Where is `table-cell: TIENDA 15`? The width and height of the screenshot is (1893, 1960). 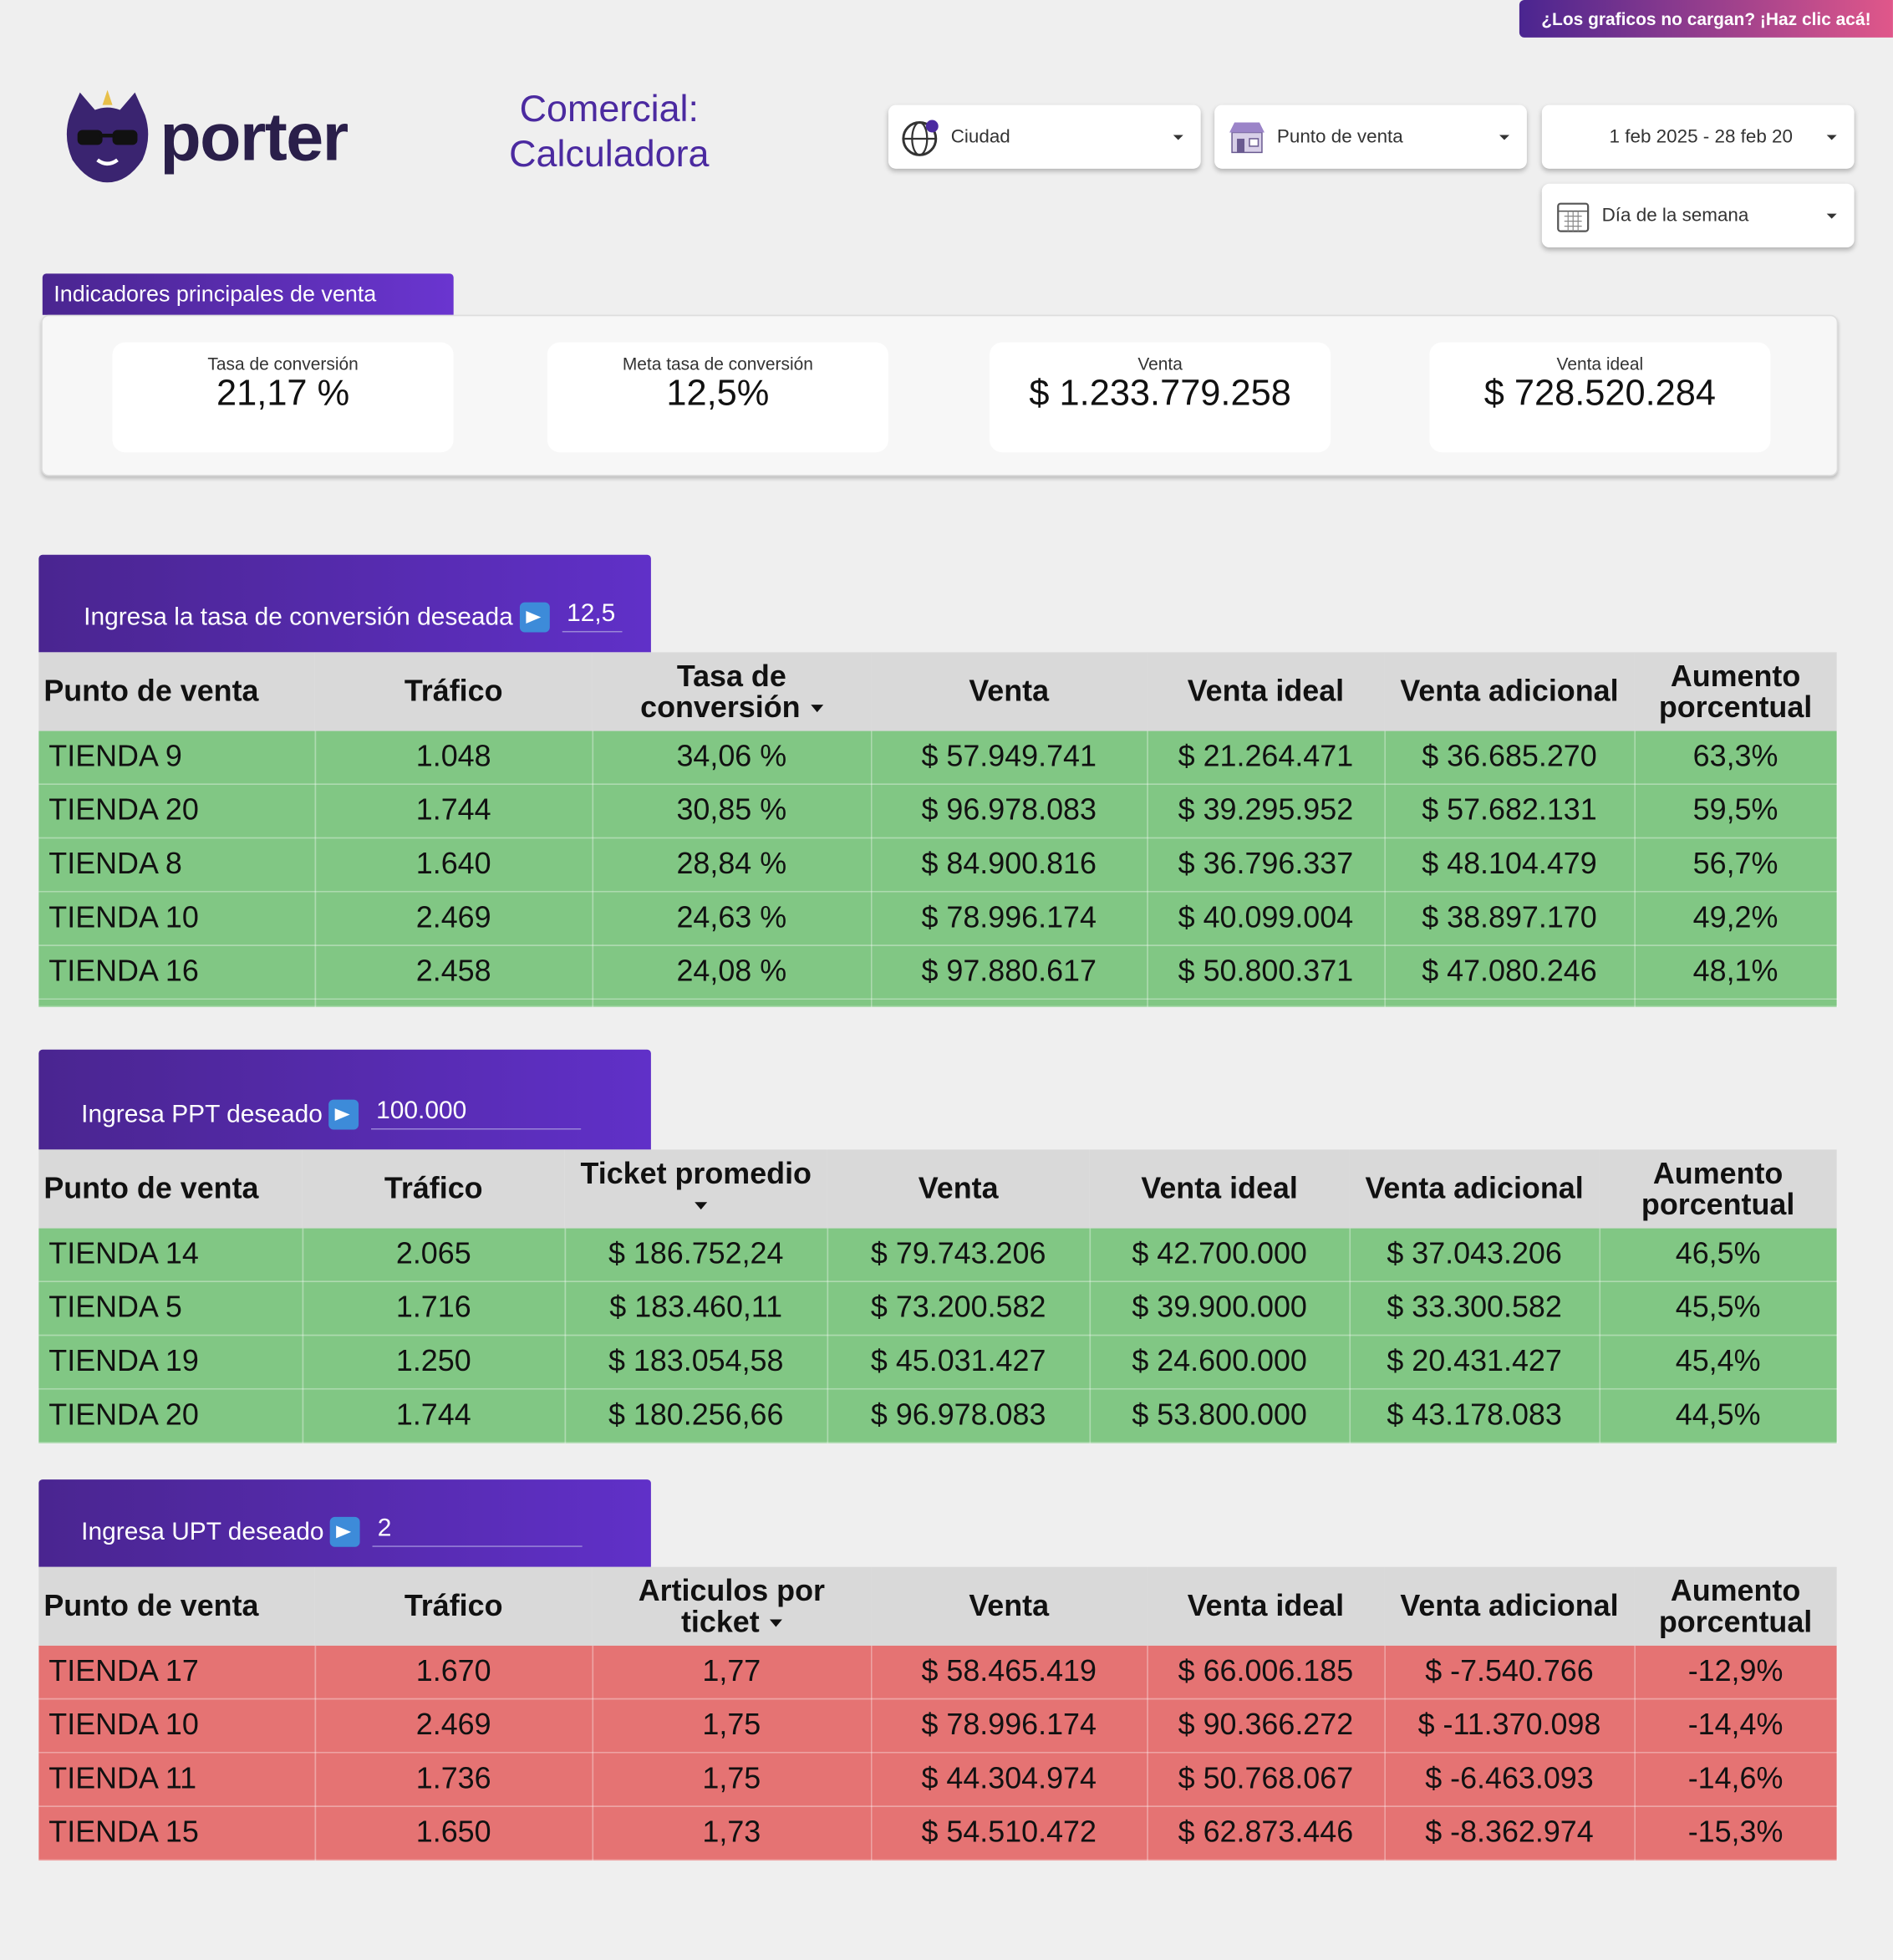 table-cell: TIENDA 15 is located at coordinates (177, 1833).